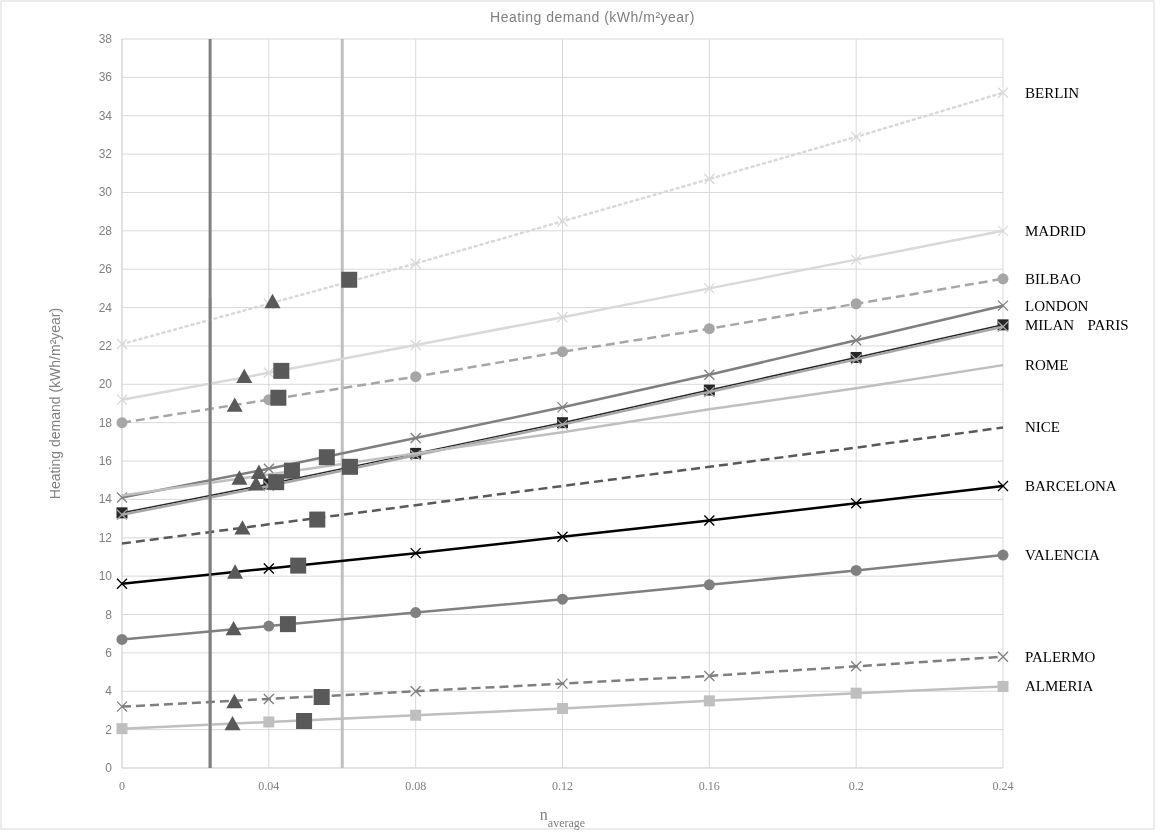  Describe the element at coordinates (105, 115) in the screenshot. I see `y-tick-label: 34` at that location.